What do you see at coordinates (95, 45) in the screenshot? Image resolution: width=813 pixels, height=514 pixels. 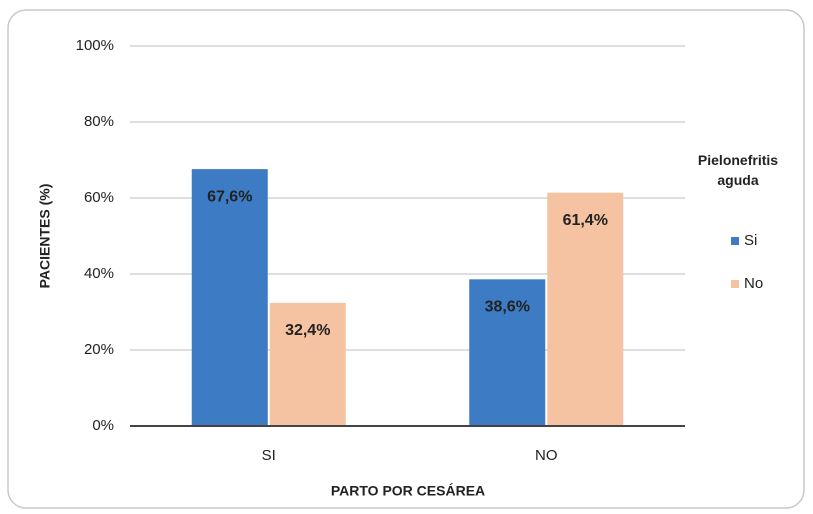 I see `y-tick-label: 100%` at bounding box center [95, 45].